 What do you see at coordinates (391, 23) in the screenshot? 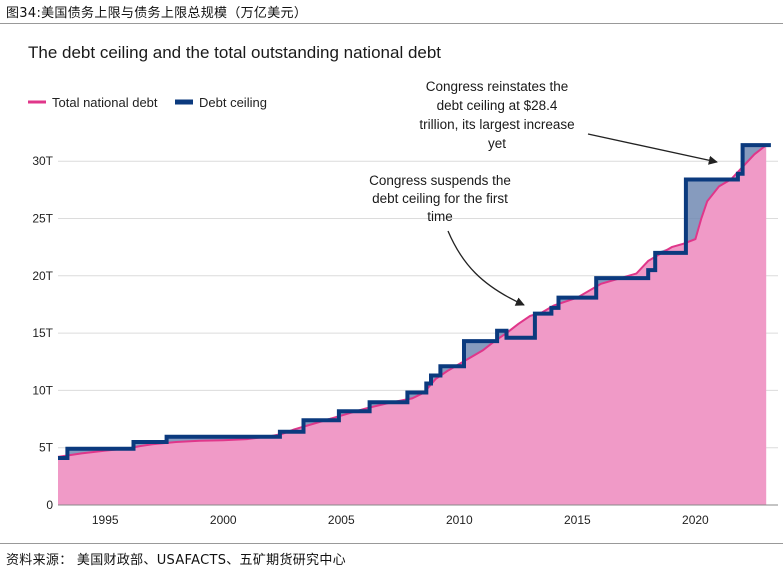
I see `top-rule` at bounding box center [391, 23].